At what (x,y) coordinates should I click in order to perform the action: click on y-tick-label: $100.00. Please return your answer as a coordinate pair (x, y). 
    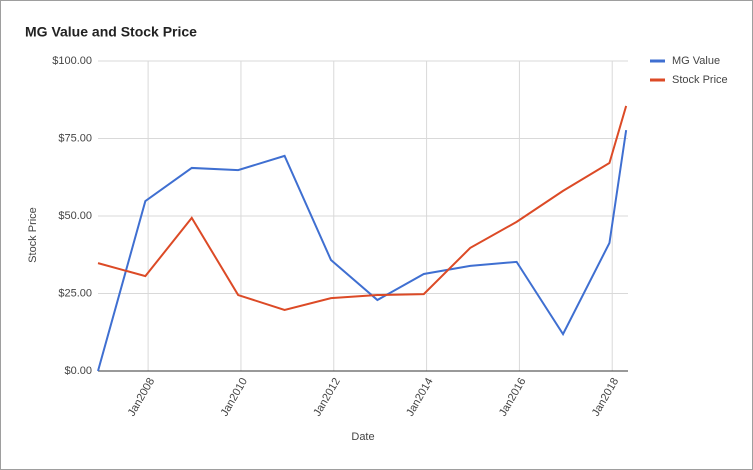
    Looking at the image, I should click on (72, 61).